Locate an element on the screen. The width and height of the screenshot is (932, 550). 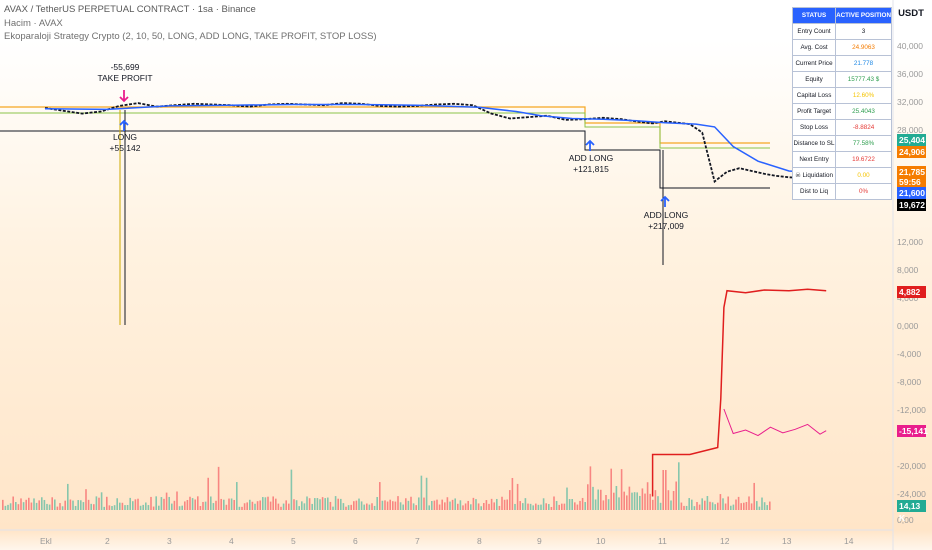
row-label: Dist to Liq is located at coordinates (814, 191).